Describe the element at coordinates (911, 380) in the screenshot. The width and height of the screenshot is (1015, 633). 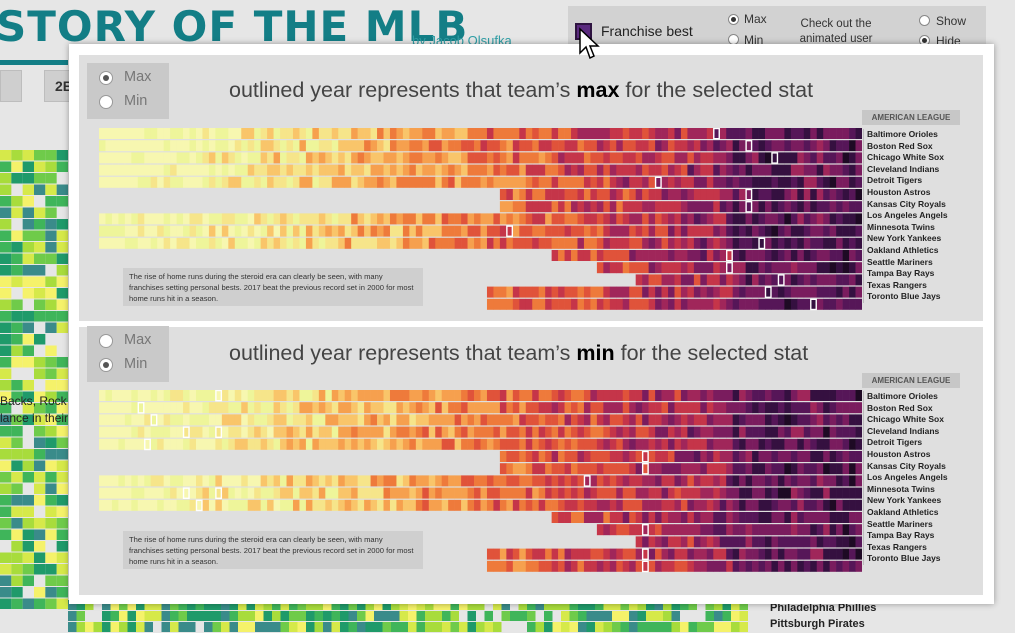
I see `league-header: AMERICAN LEAGUE` at that location.